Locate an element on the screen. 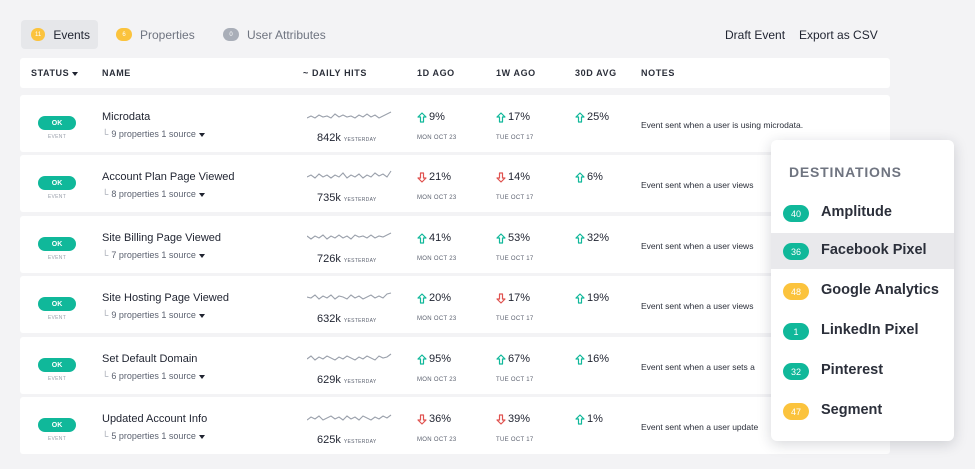 Image resolution: width=975 pixels, height=469 pixels. 1w-ago-column-header: 1W AGO is located at coordinates (516, 73).